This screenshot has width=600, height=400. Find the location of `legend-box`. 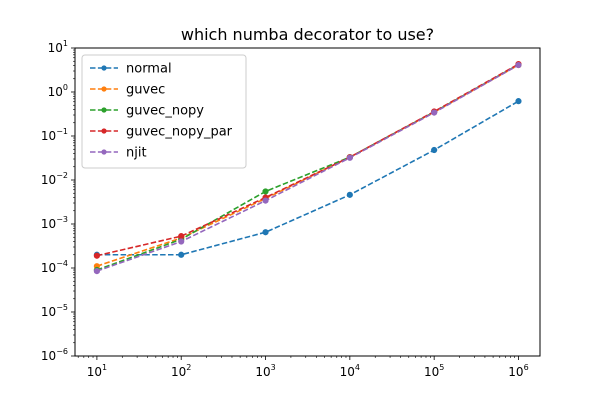

legend-box is located at coordinates (164, 111).